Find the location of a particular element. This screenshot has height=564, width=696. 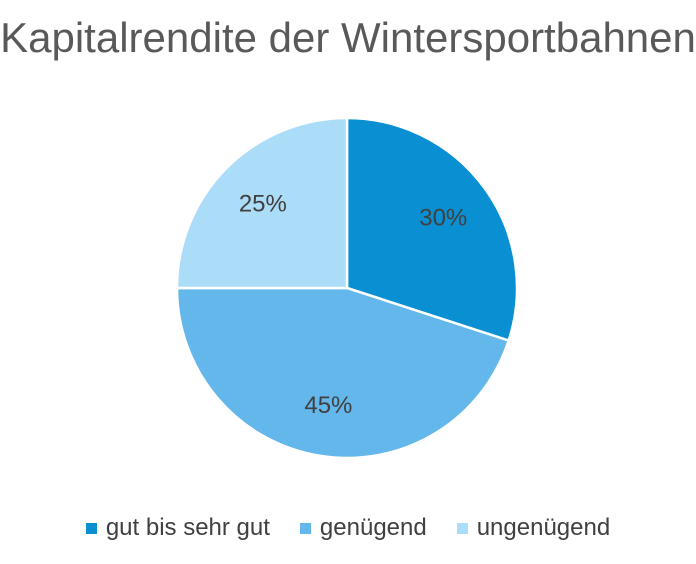

pie-slice-genuegend is located at coordinates (342, 373).